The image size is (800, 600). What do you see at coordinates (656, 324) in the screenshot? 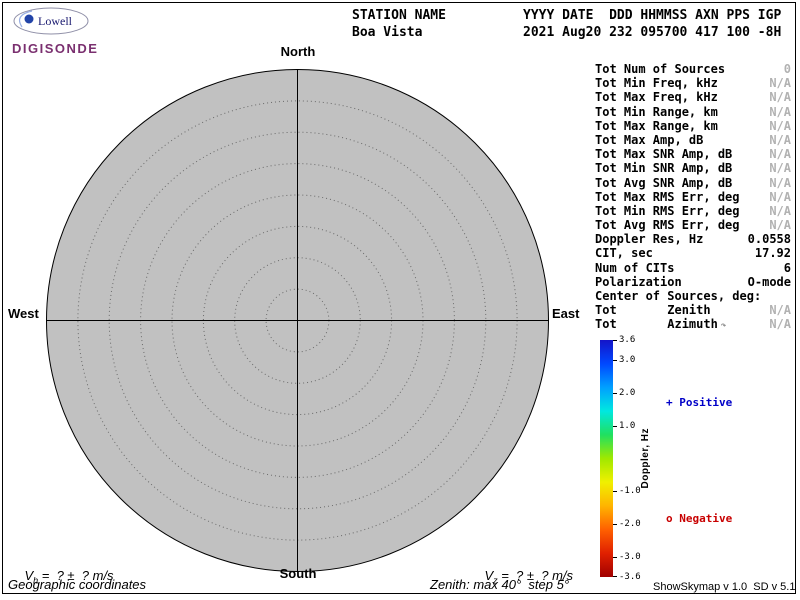
I see `stat-label: Tot Azimuth` at bounding box center [656, 324].